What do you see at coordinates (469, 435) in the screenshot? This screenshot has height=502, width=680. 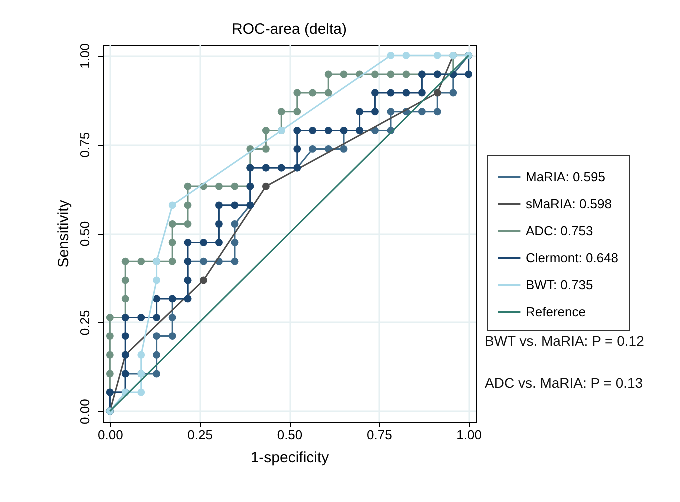 I see `x-tick-label: 1.00` at bounding box center [469, 435].